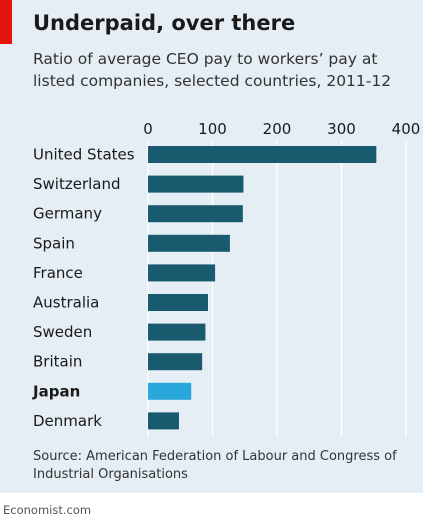 Image resolution: width=423 pixels, height=524 pixels. Describe the element at coordinates (57, 362) in the screenshot. I see `category-label: Britain` at that location.